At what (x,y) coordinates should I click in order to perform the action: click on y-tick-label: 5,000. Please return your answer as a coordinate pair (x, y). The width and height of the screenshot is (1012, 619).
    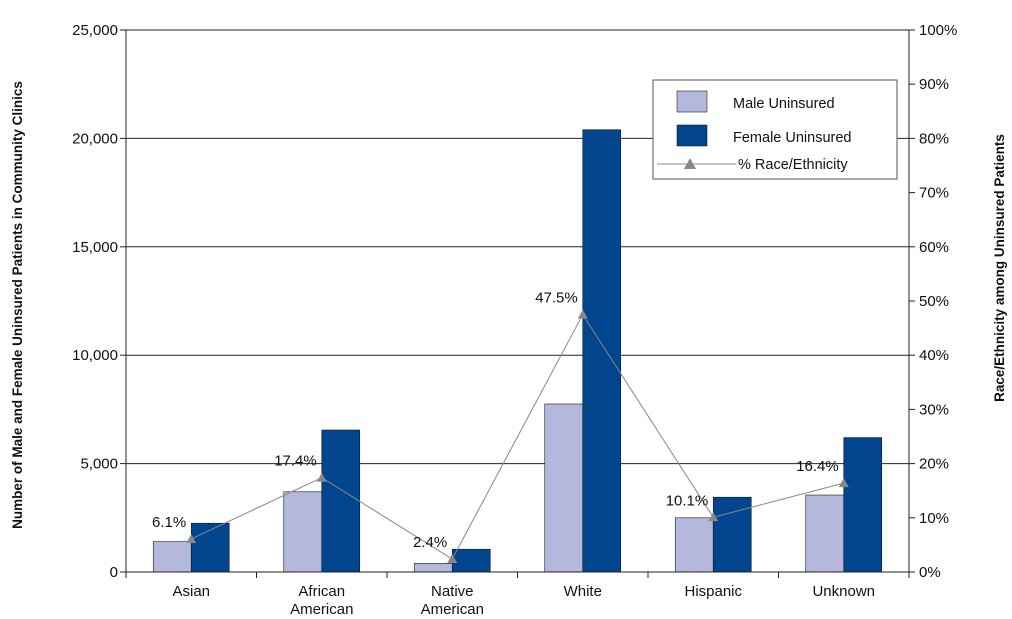
    Looking at the image, I should click on (99, 464).